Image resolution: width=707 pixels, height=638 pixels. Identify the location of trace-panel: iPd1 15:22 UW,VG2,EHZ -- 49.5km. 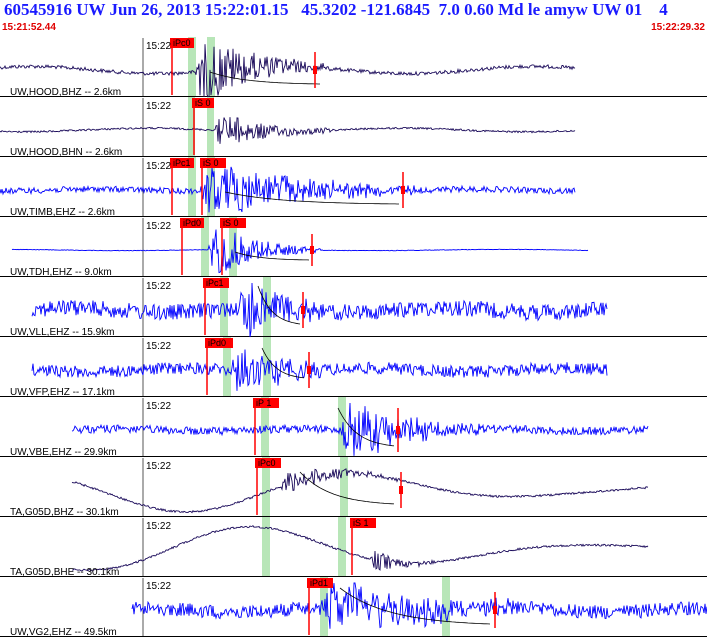
(353, 607).